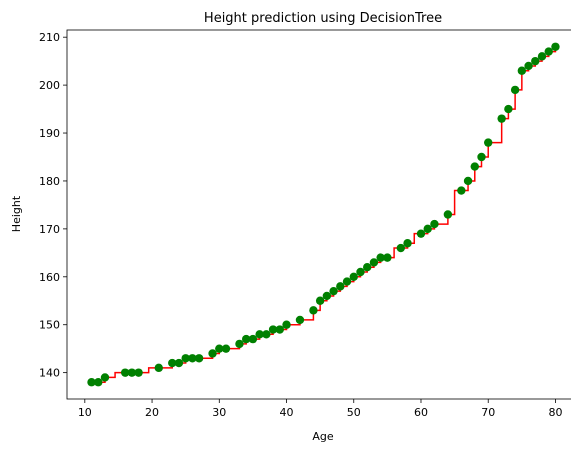 Image resolution: width=571 pixels, height=453 pixels. What do you see at coordinates (16, 213) in the screenshot?
I see `y-axis-label: Height` at bounding box center [16, 213].